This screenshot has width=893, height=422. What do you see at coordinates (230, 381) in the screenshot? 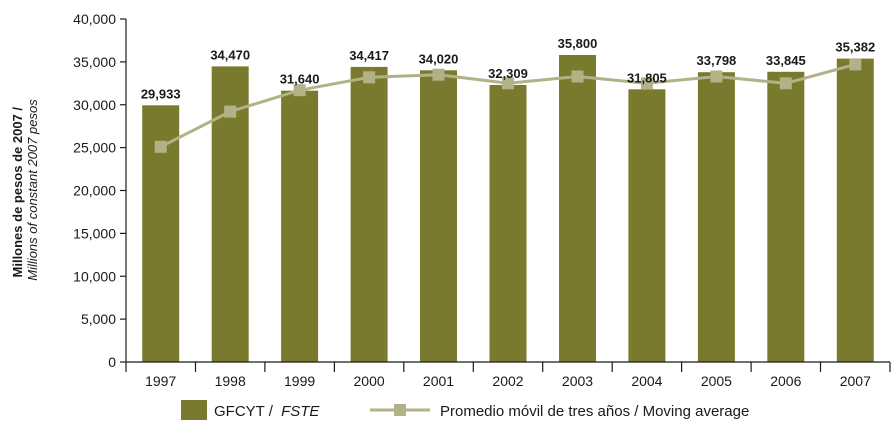
I see `x-tick-label-1998: 1998` at bounding box center [230, 381].